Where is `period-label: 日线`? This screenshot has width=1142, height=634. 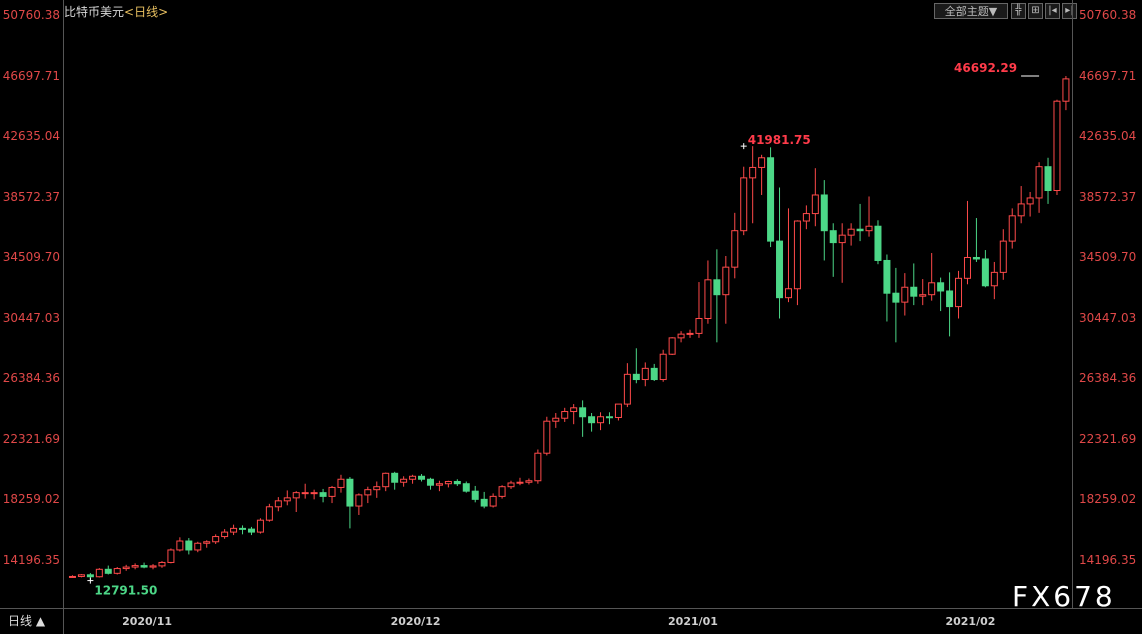 period-label: 日线 is located at coordinates (146, 12).